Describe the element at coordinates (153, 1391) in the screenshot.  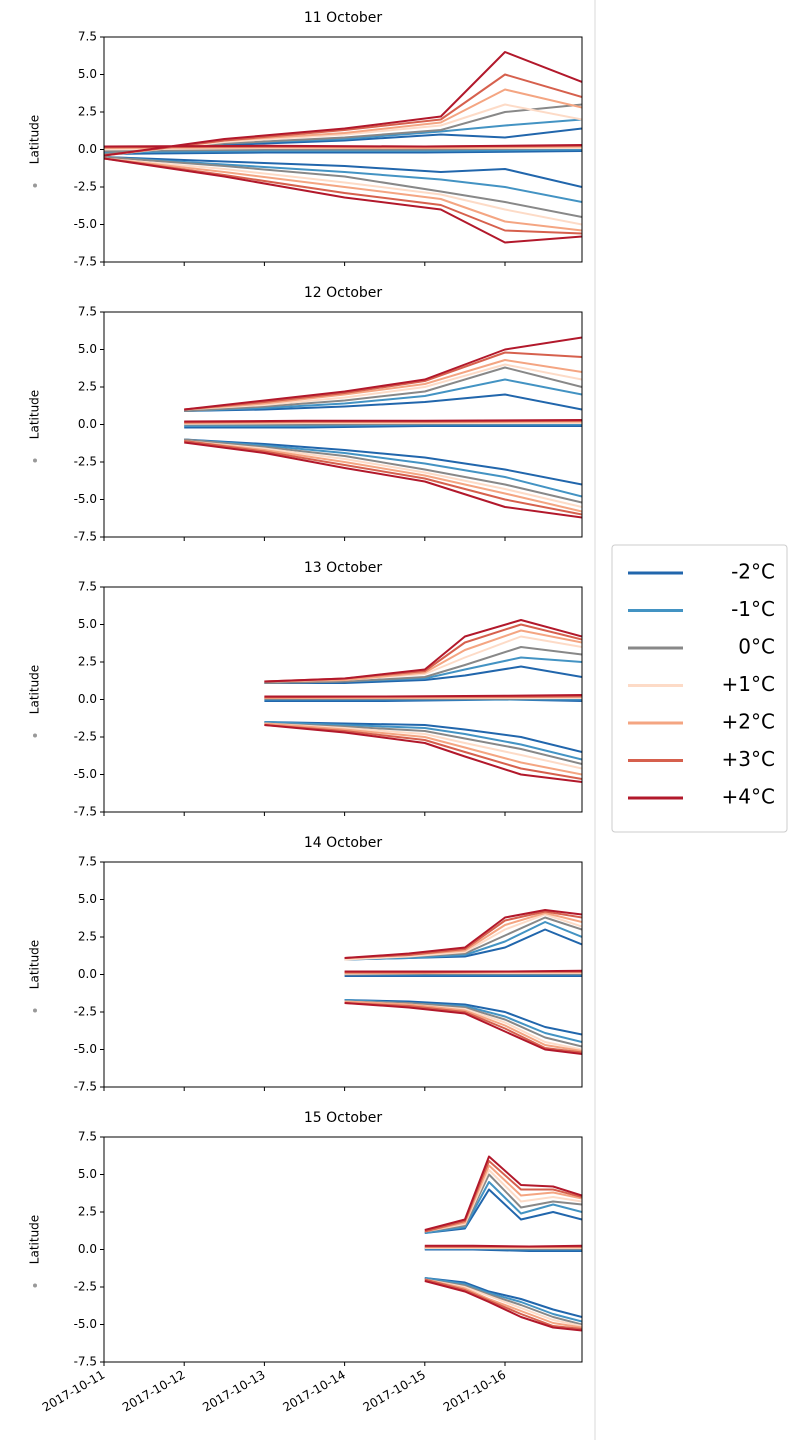
I see `x-tick-label: 2017-10-12` at that location.